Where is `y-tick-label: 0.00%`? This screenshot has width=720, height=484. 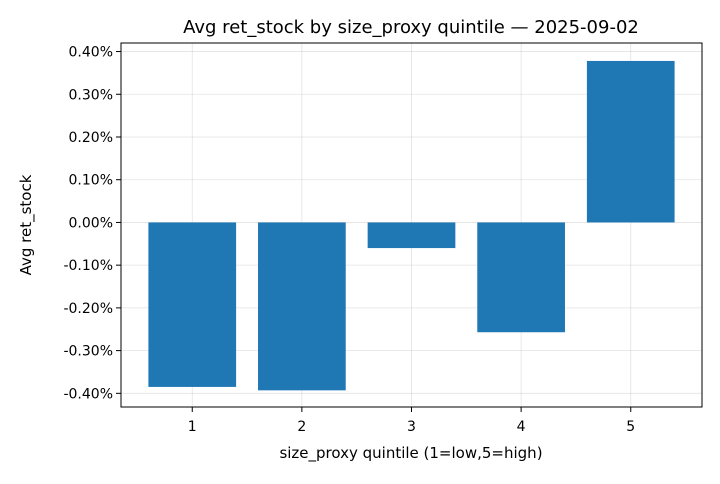
y-tick-label: 0.00% is located at coordinates (91, 223).